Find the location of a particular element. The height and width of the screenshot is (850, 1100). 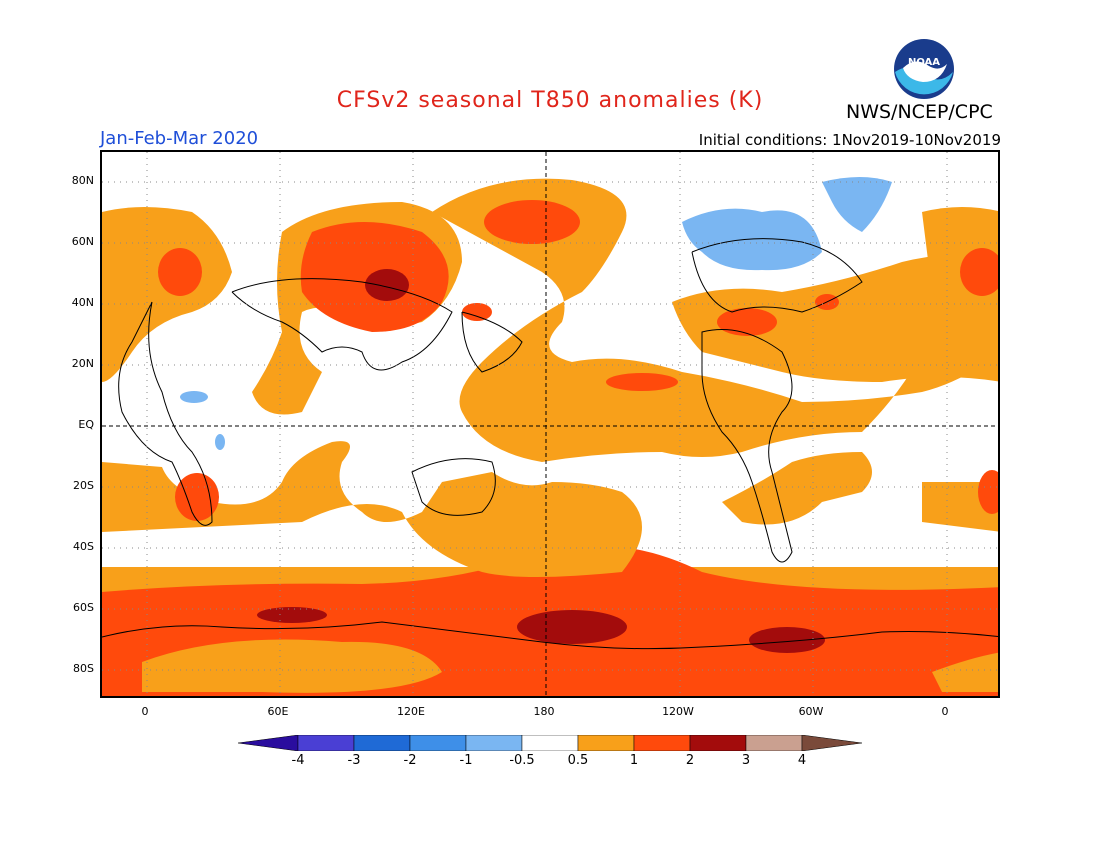

lat-label: 80N is located at coordinates (82, 180).